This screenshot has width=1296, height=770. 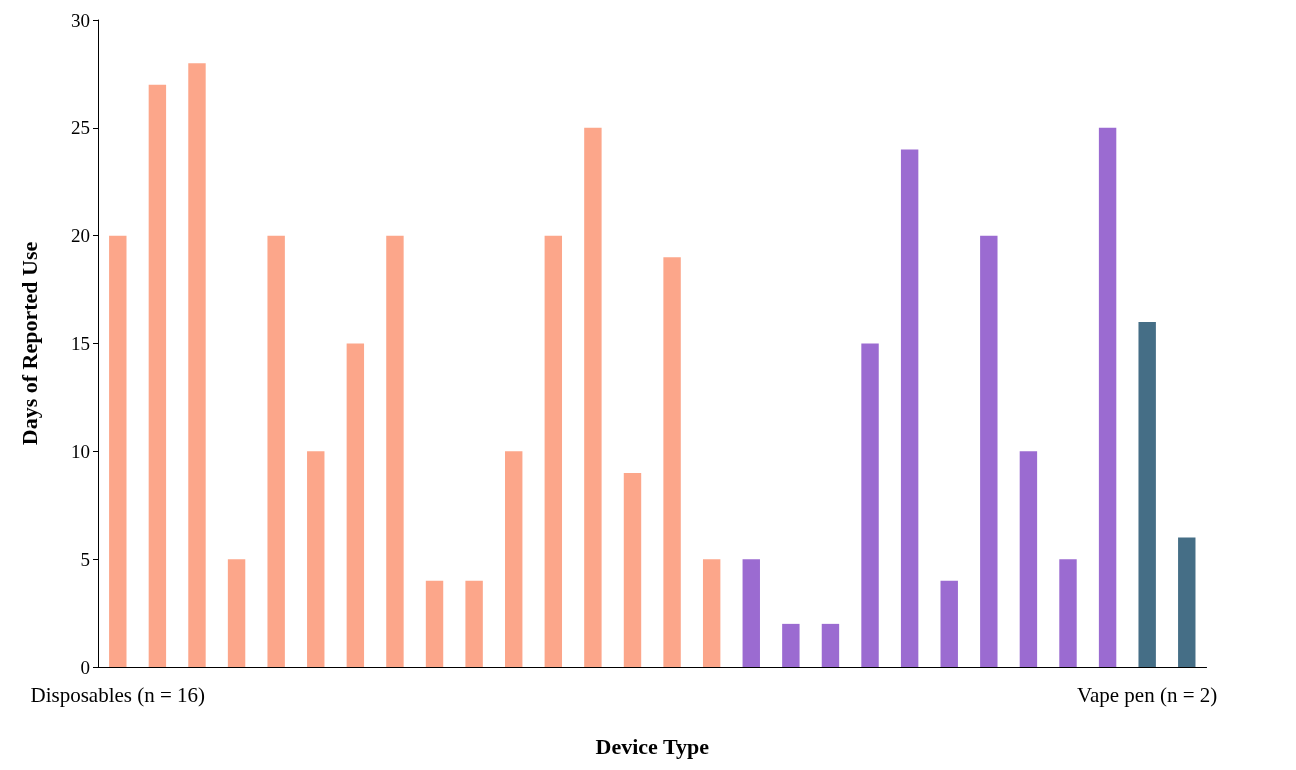 What do you see at coordinates (29, 343) in the screenshot?
I see `y-axis-title: Days of Reported Use` at bounding box center [29, 343].